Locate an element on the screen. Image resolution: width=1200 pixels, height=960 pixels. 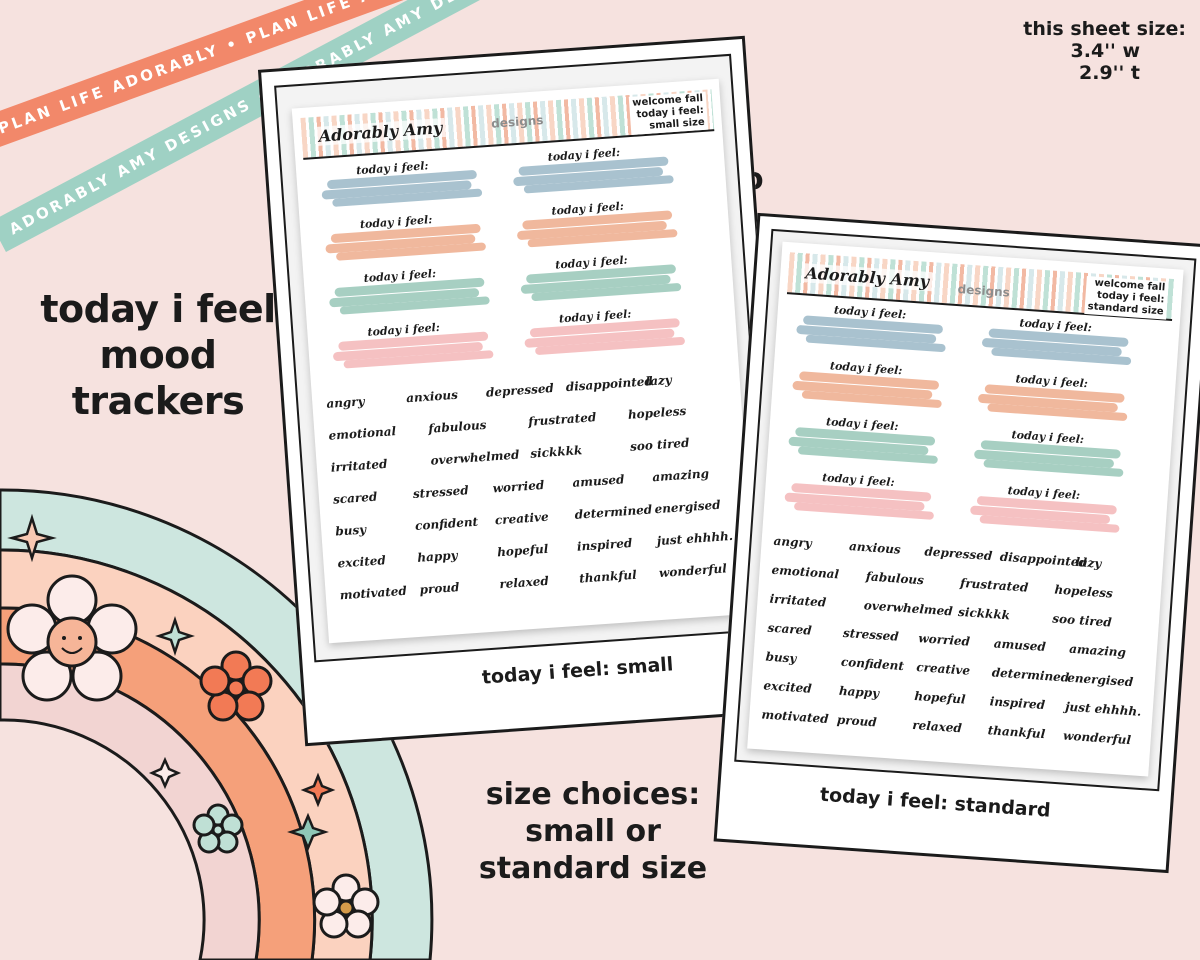
product-headline: today i feel mood trackers is located at coordinates (158, 355).